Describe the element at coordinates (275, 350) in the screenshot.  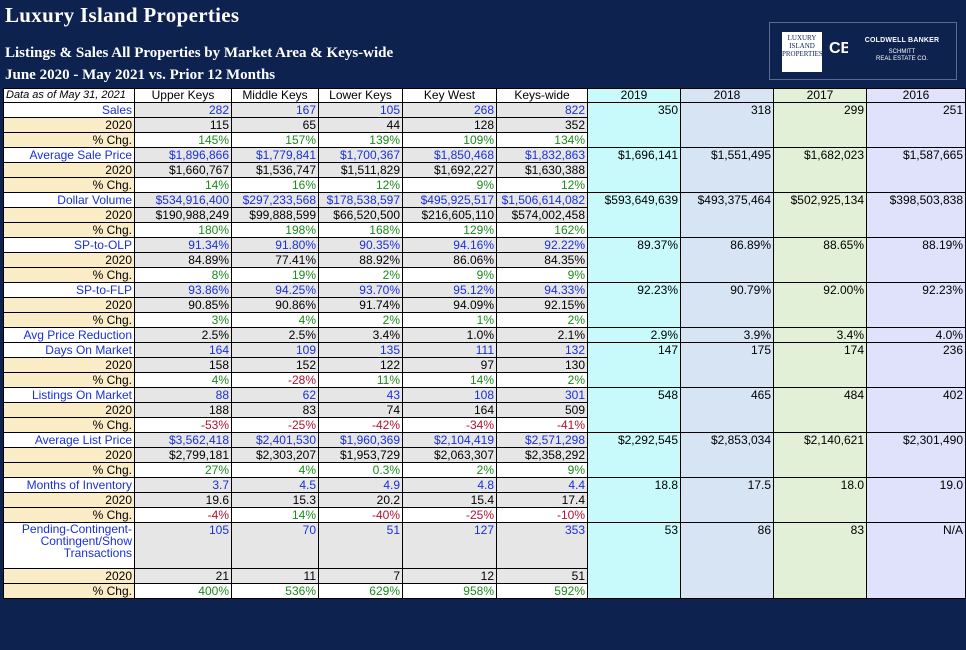
I see `data-cell: 109` at that location.